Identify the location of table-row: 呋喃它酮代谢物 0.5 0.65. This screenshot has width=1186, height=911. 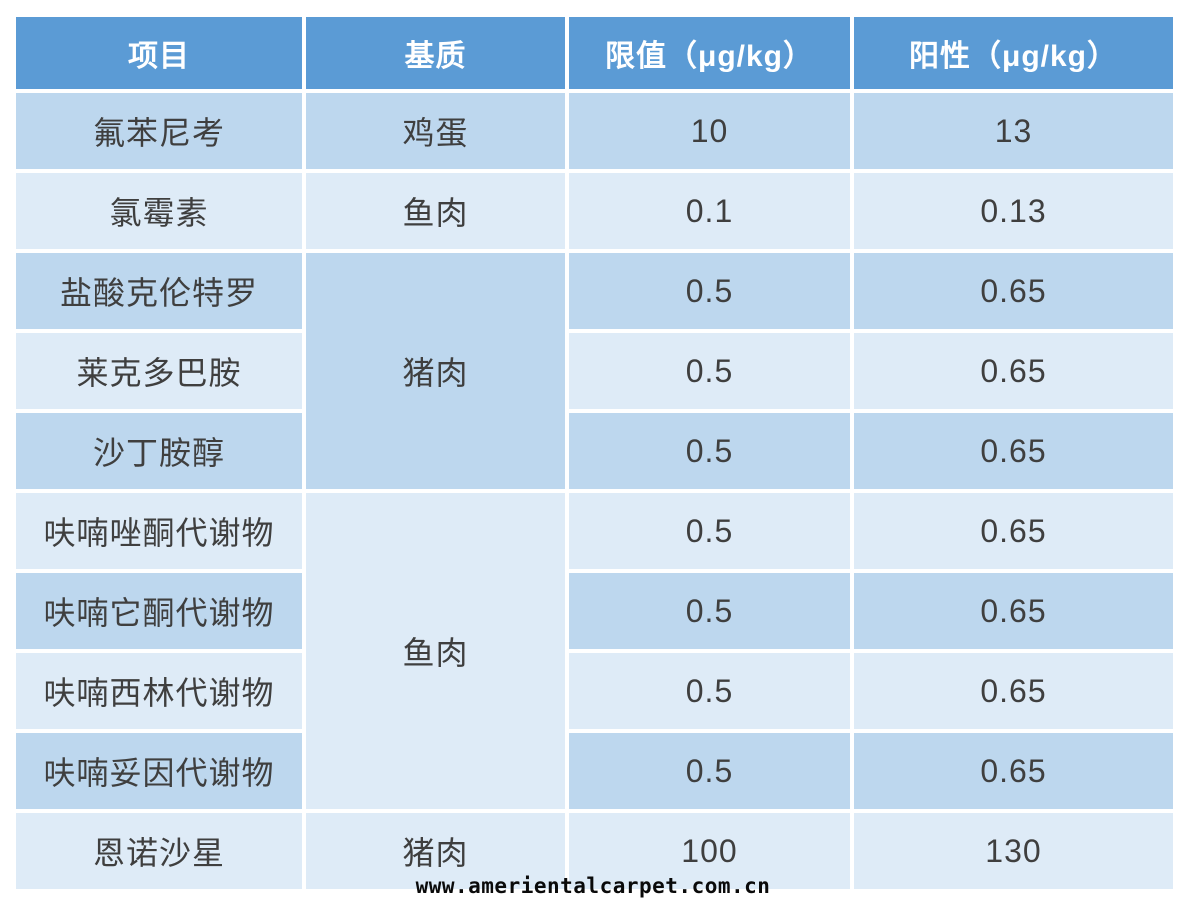
(594, 611).